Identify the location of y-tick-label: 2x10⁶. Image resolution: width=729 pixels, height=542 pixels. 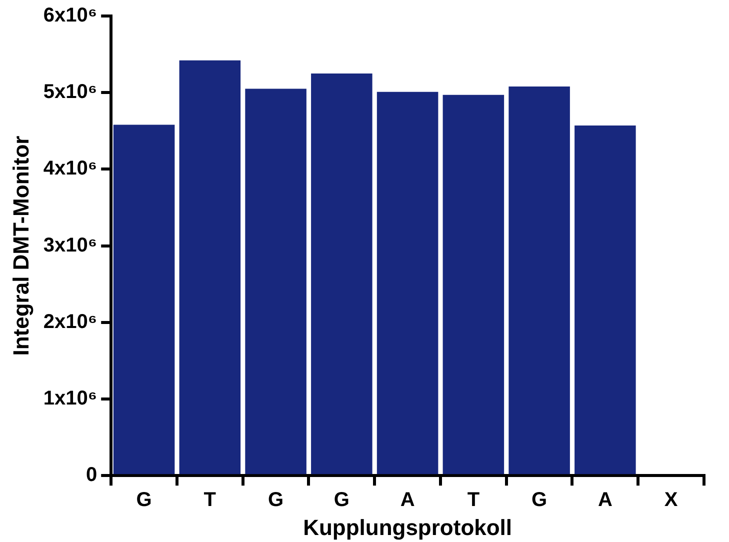
(70, 321).